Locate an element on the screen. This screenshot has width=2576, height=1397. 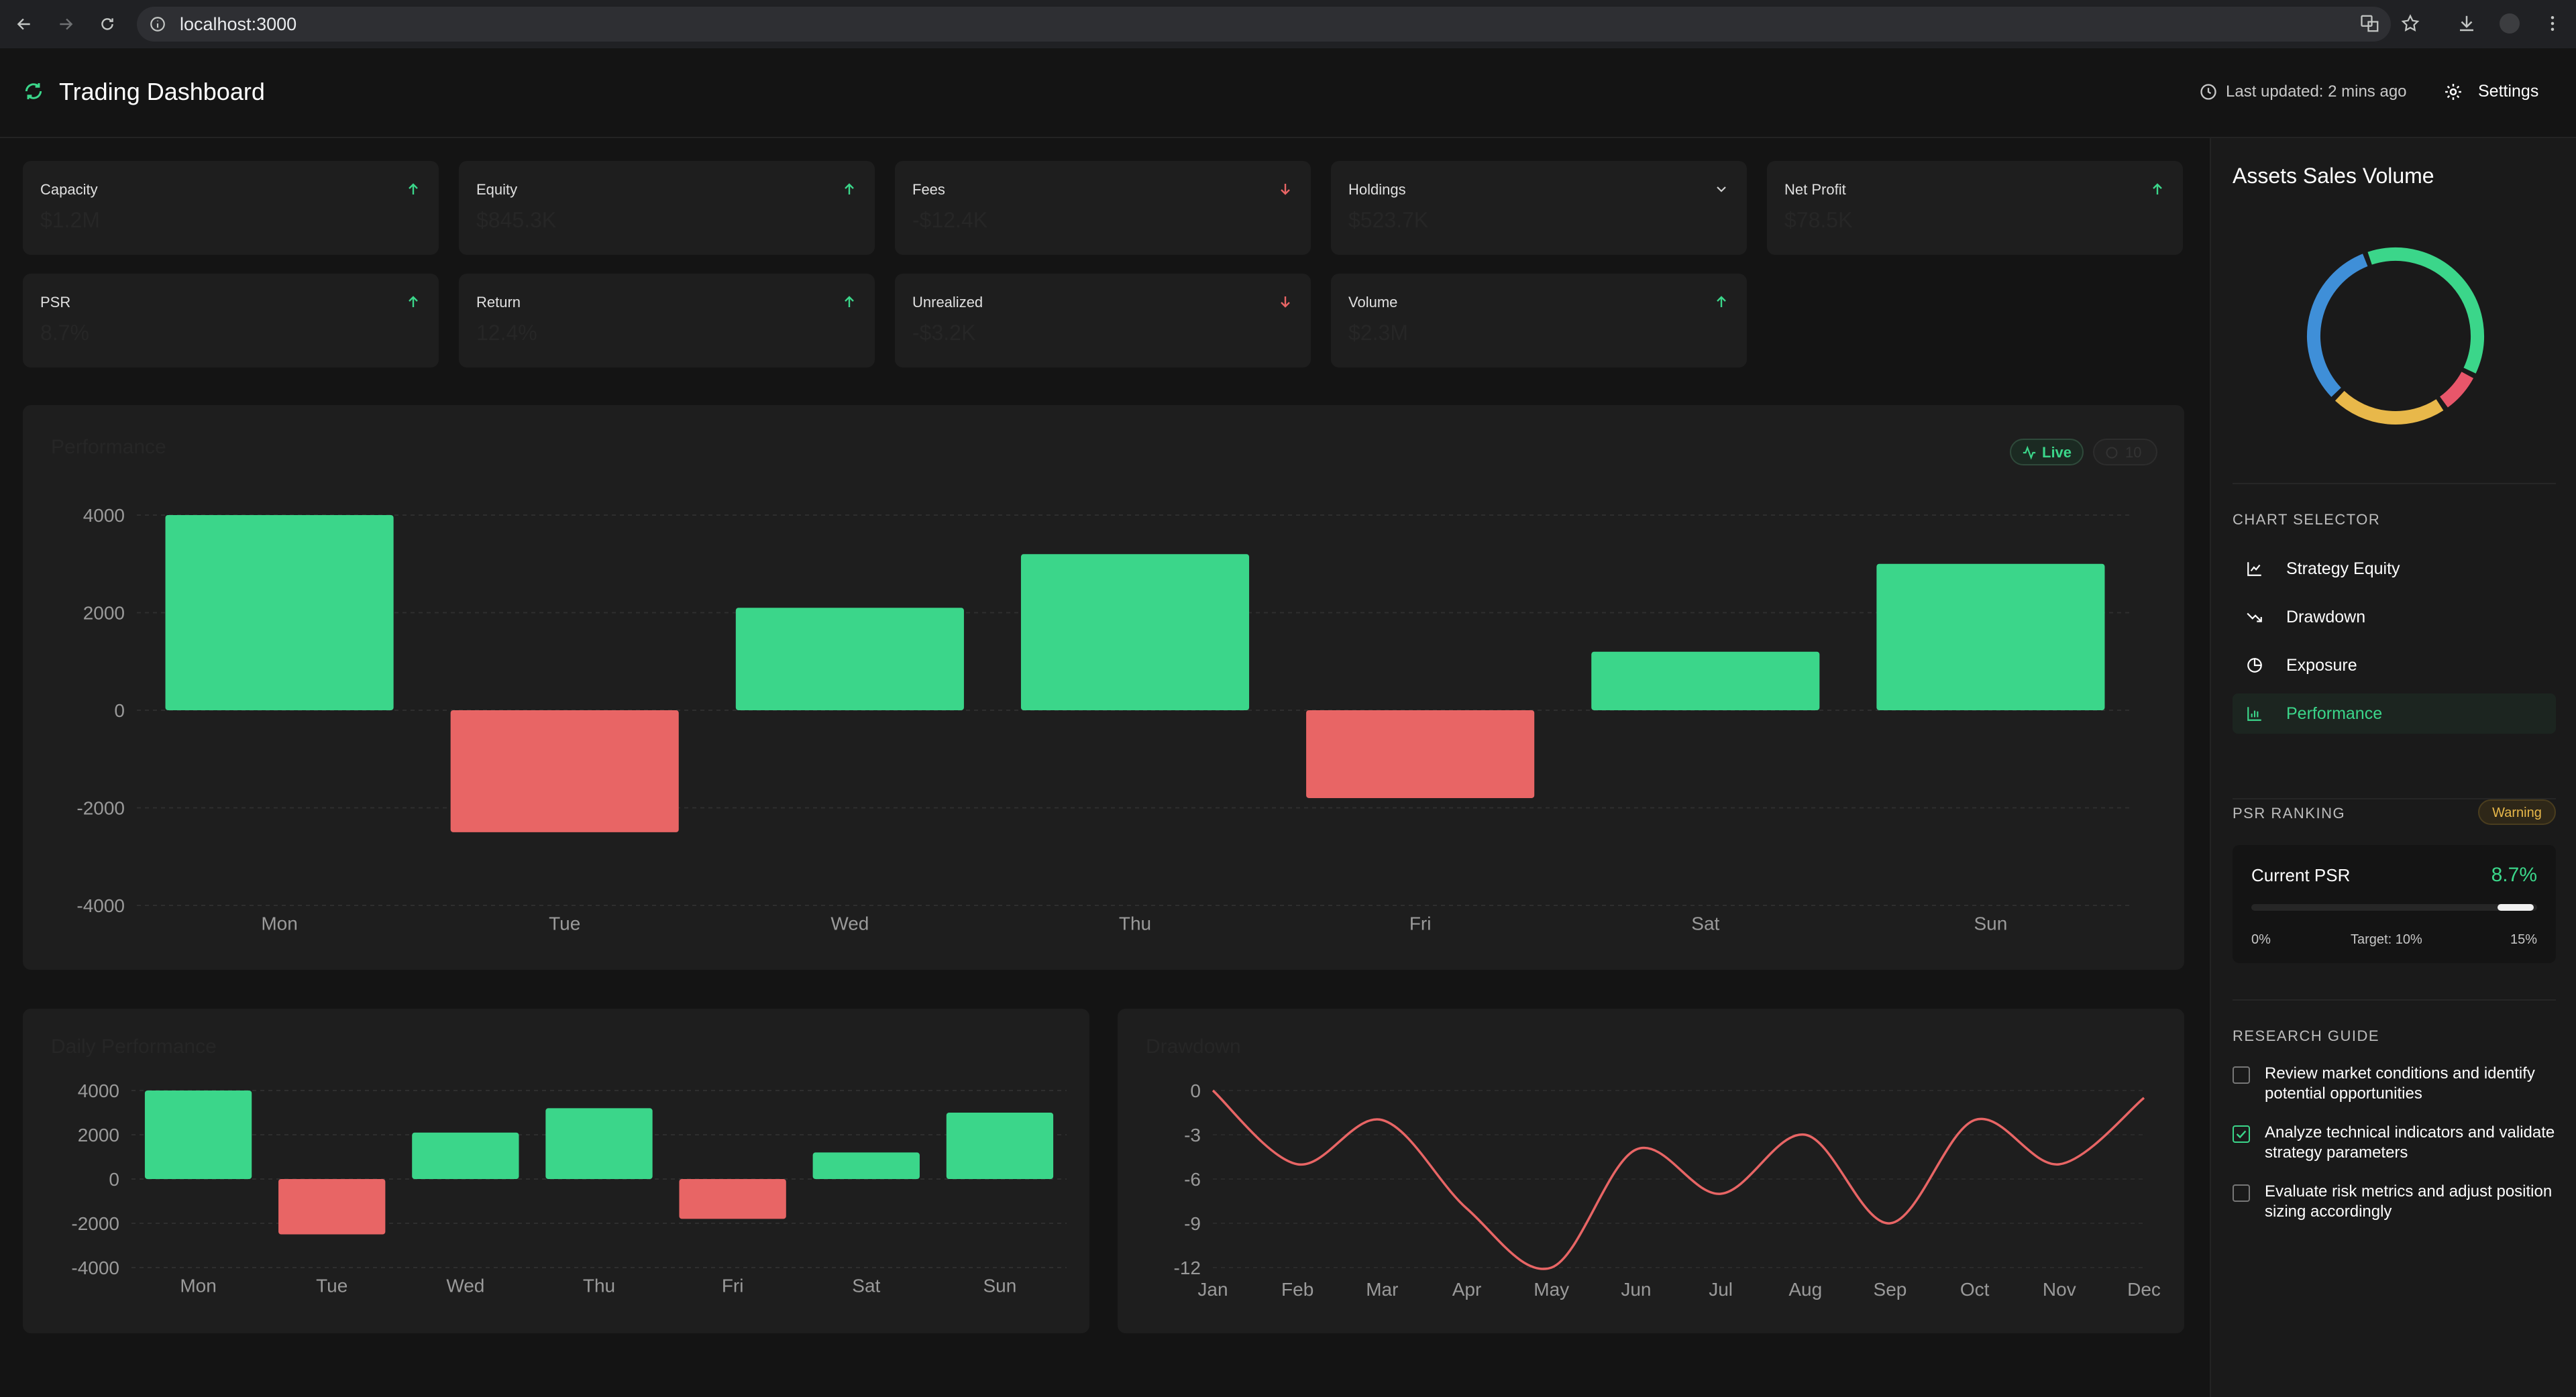
chevron-down-icon is located at coordinates (1721, 189).